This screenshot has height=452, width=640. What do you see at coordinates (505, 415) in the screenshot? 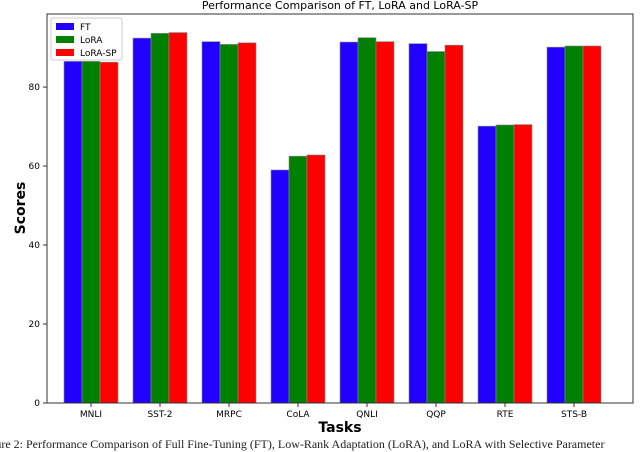
I see `x-tick-label: RTE` at bounding box center [505, 415].